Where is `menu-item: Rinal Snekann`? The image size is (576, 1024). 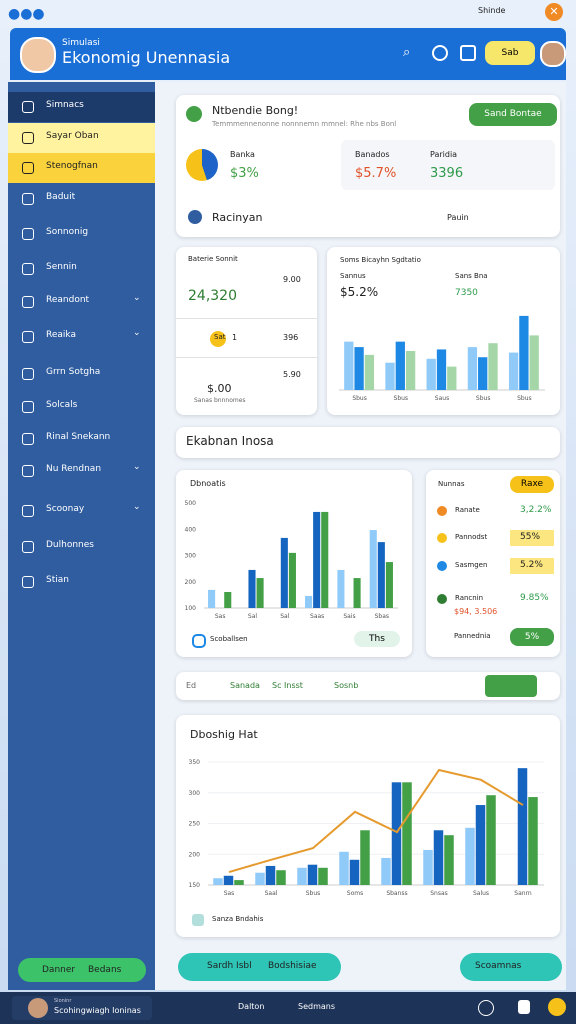
menu-item: Rinal Snekann is located at coordinates (78, 437).